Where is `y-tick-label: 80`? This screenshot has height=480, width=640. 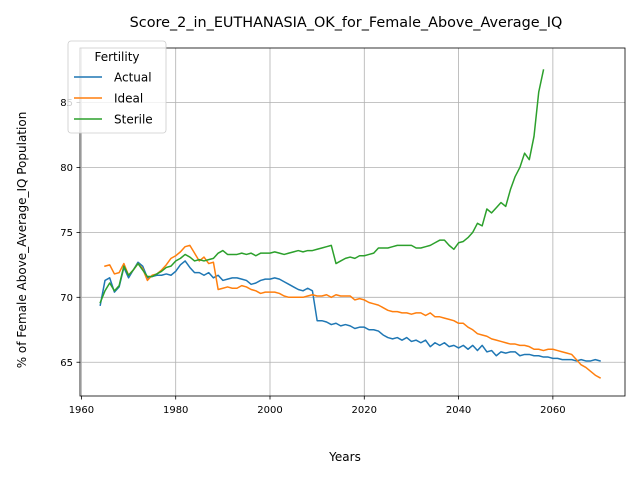 y-tick-label: 80 is located at coordinates (66, 168).